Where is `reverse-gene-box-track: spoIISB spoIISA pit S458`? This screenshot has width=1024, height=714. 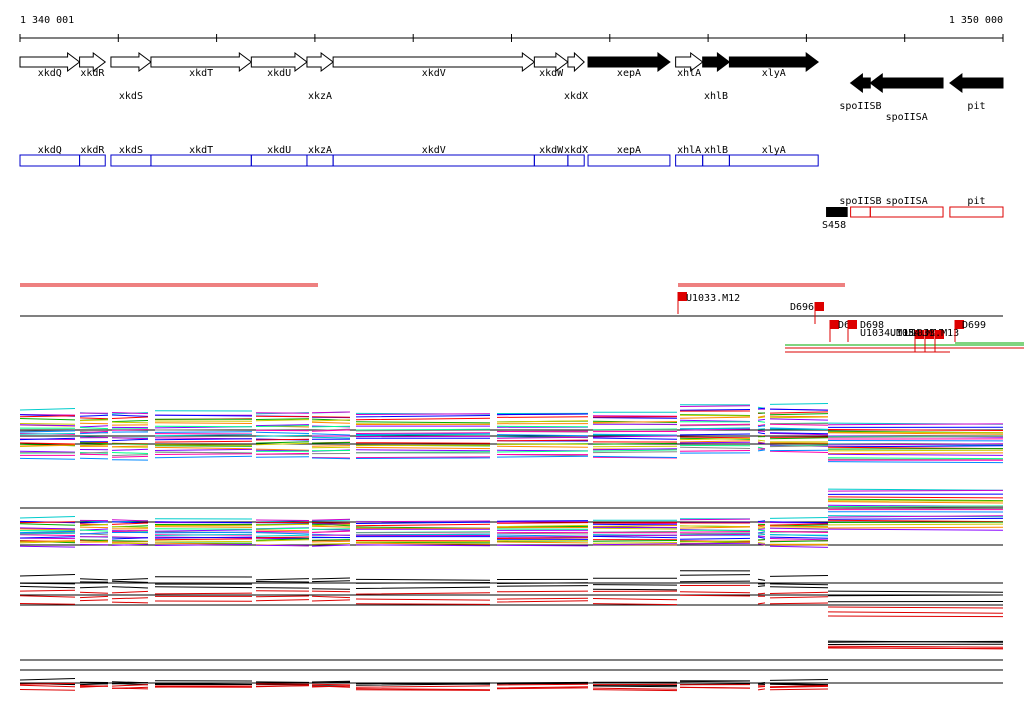 reverse-gene-box-track: spoIISB spoIISA pit S458 is located at coordinates (913, 213).